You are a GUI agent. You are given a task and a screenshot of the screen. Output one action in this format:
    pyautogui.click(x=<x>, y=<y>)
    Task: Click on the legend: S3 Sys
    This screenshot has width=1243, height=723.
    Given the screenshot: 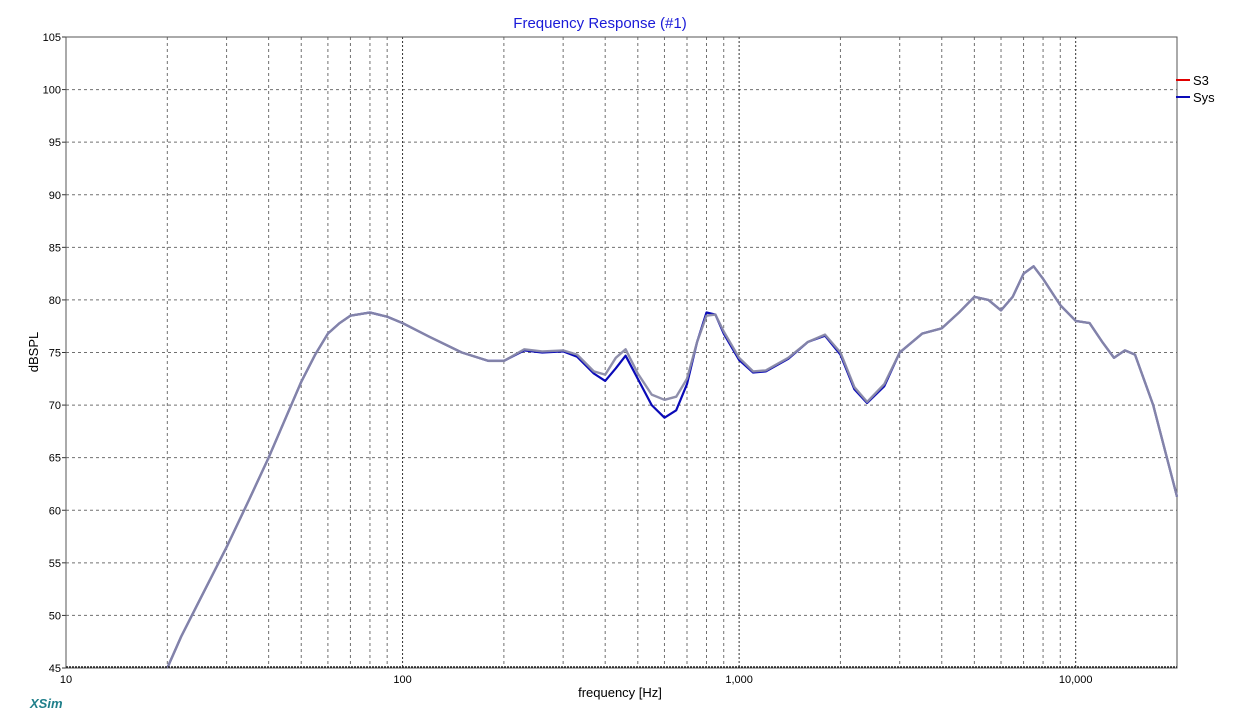 What is the action you would take?
    pyautogui.click(x=1195, y=89)
    